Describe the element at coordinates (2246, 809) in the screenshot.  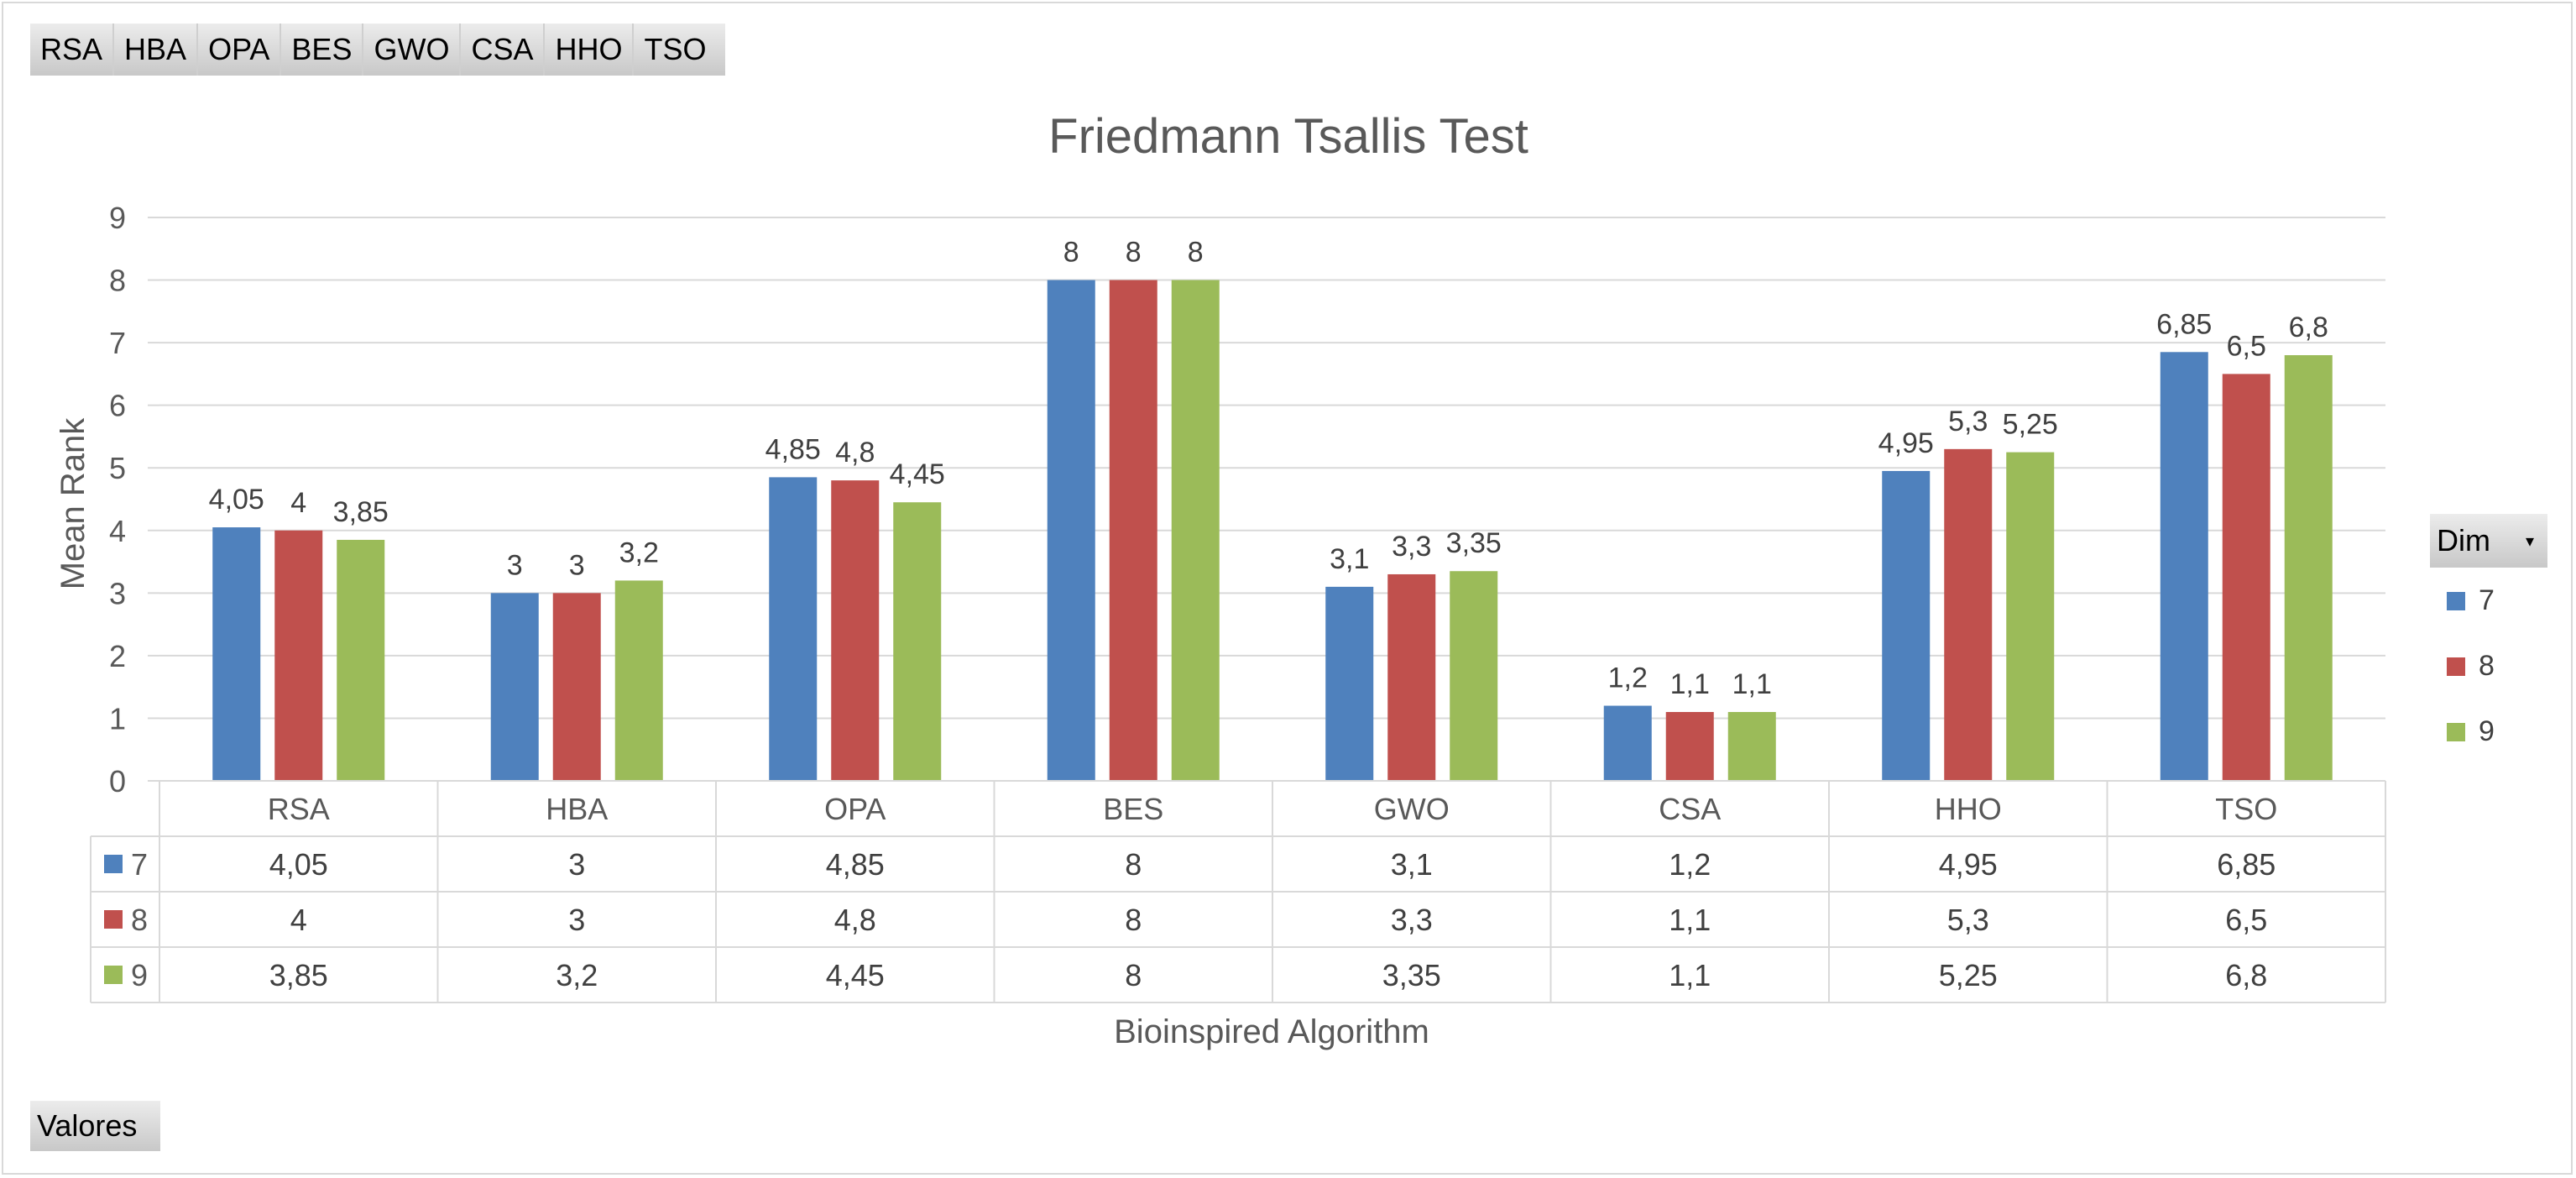
I see `x-tick-label: TSO` at that location.